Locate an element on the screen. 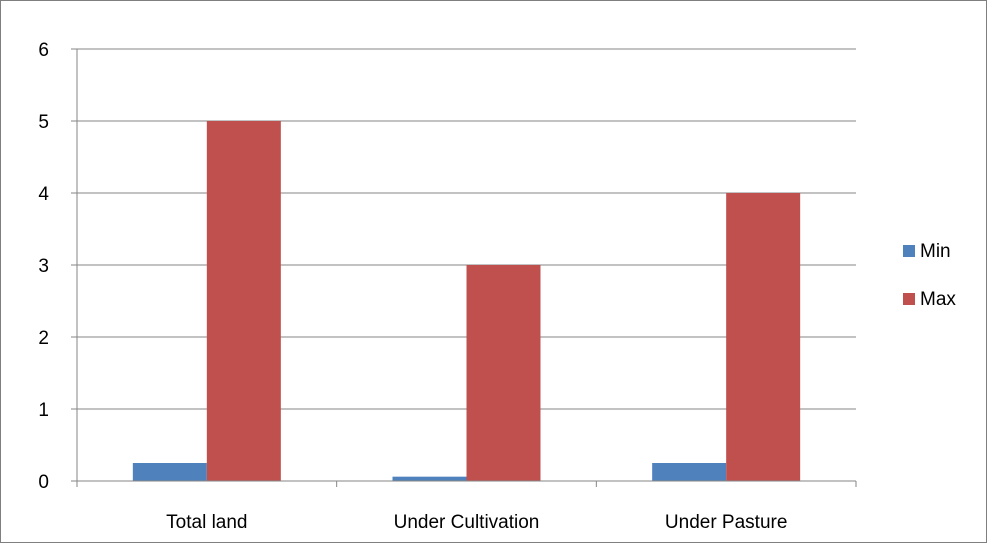  y-tick-label: 5 is located at coordinates (43, 122).